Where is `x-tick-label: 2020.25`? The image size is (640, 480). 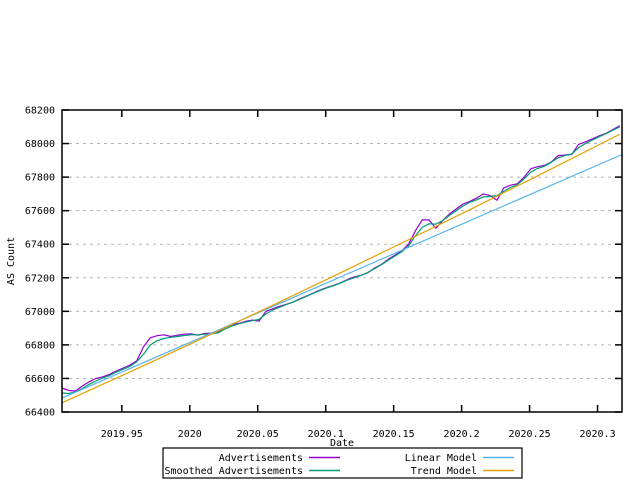
x-tick-label: 2020.25 is located at coordinates (529, 434).